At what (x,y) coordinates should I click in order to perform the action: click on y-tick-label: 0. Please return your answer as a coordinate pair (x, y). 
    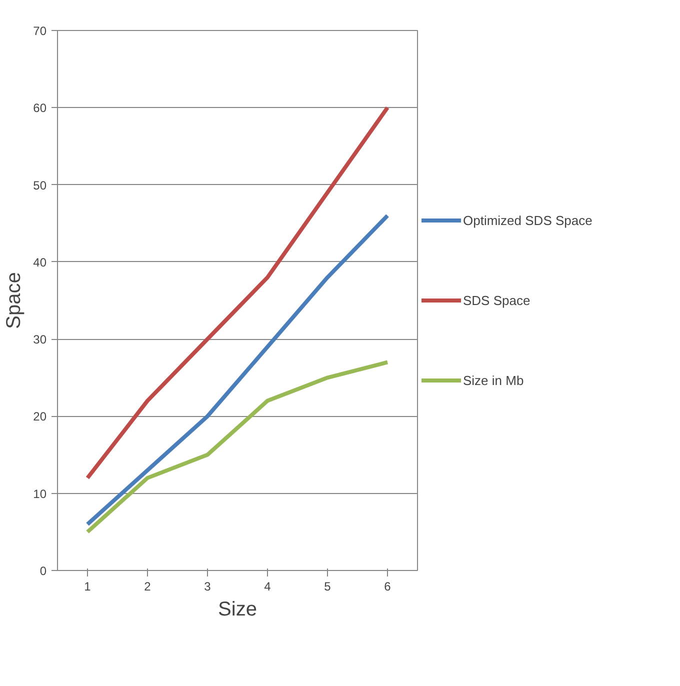
    Looking at the image, I should click on (43, 571).